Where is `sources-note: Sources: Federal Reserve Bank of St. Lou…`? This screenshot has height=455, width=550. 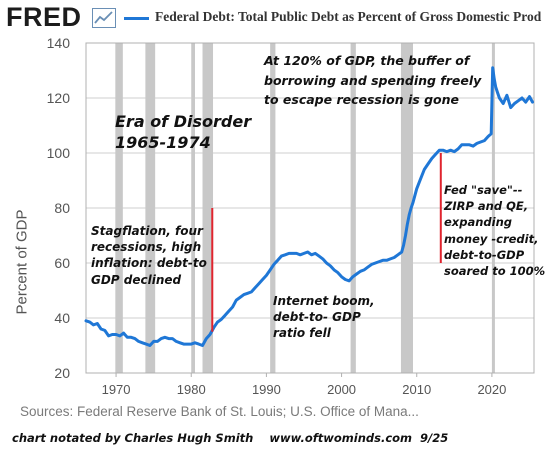
sources-note: Sources: Federal Reserve Bank of St. Lou… is located at coordinates (219, 411).